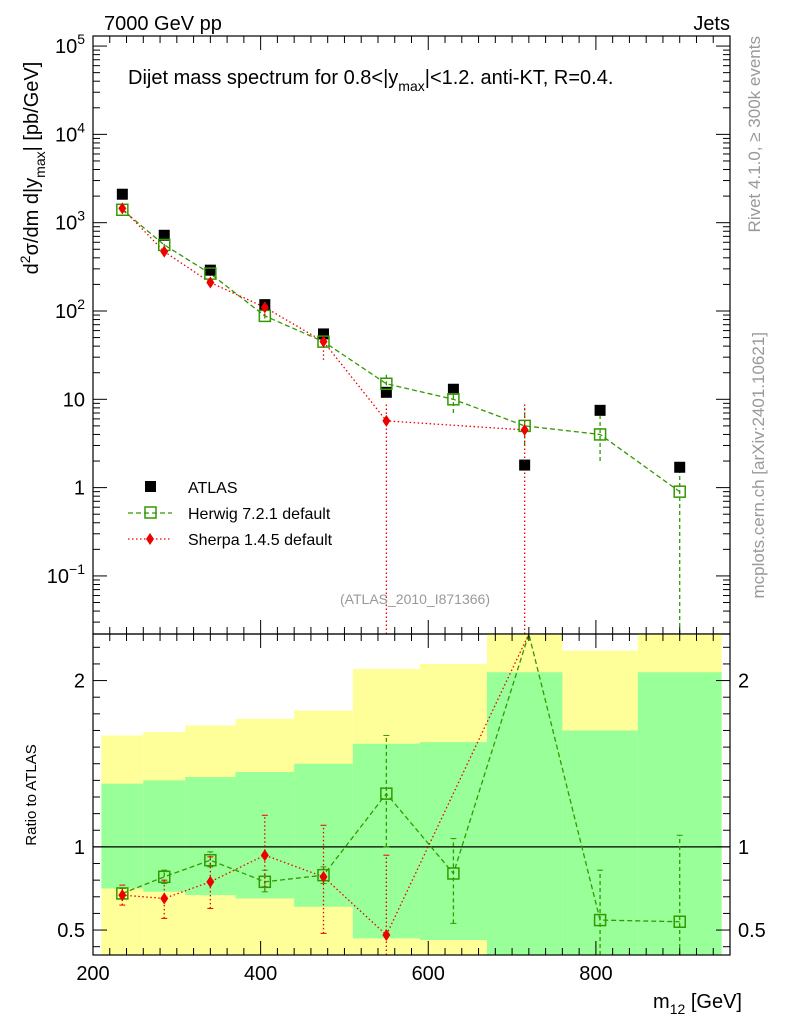  Describe the element at coordinates (428, 974) in the screenshot. I see `x-tick-label: 600` at that location.